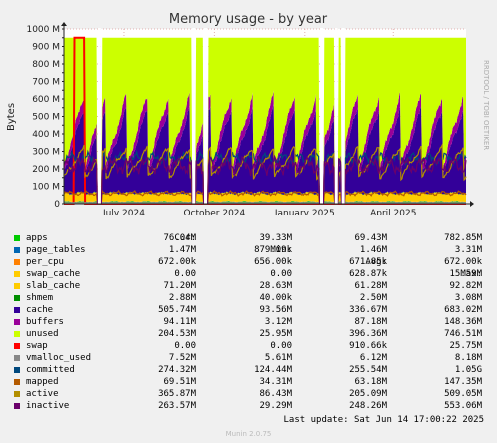 Image resolution: width=497 pixels, height=443 pixels. What do you see at coordinates (252, 334) in the screenshot?
I see `legend-row-unused: unused 204.53M 25.95M 396.36M 746.51M` at bounding box center [252, 334].